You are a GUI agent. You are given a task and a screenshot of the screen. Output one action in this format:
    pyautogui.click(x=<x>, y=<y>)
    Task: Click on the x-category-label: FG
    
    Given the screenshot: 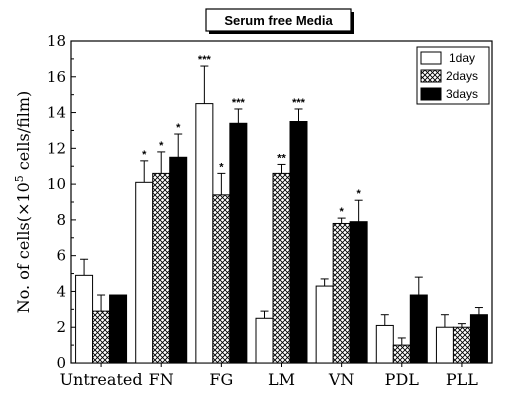 What is the action you would take?
    pyautogui.click(x=221, y=379)
    